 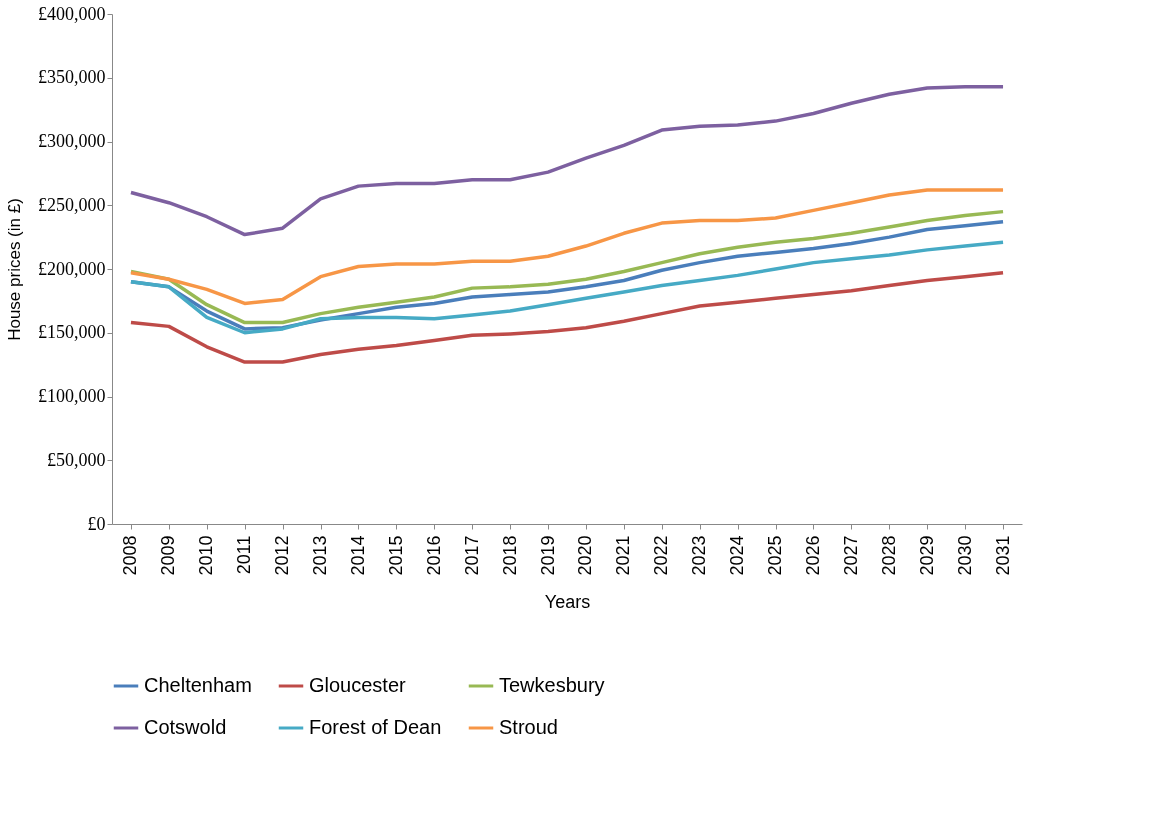 I want to click on legend-label: Stroud, so click(x=528, y=727).